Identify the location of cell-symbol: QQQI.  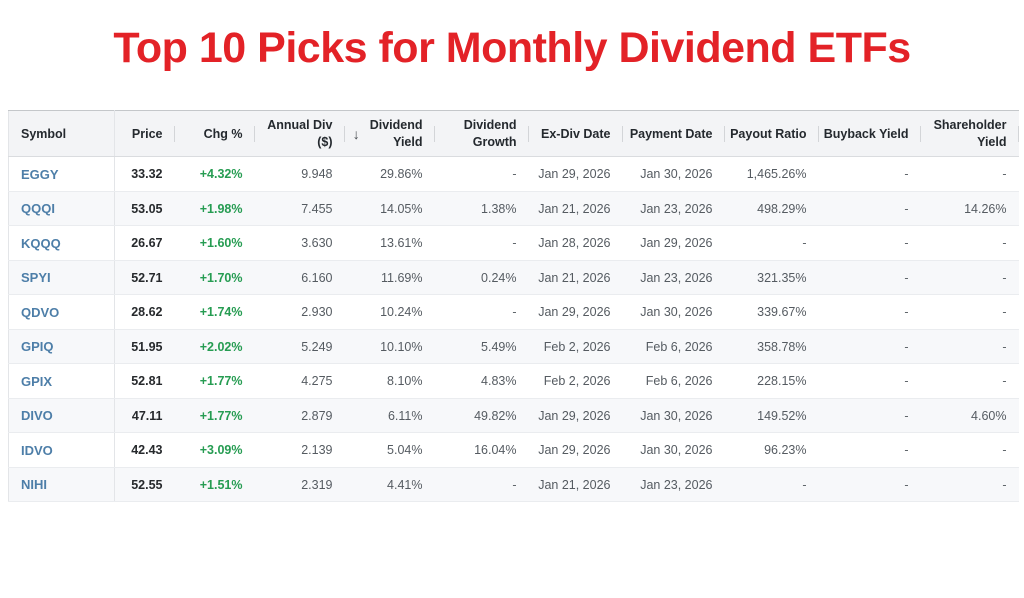
(61, 209).